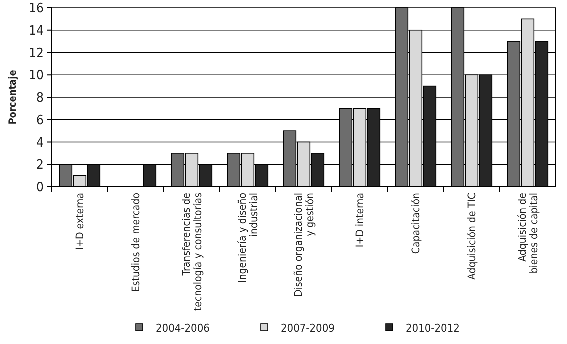  What do you see at coordinates (40, 166) in the screenshot?
I see `y-tick-label: 2` at bounding box center [40, 166].